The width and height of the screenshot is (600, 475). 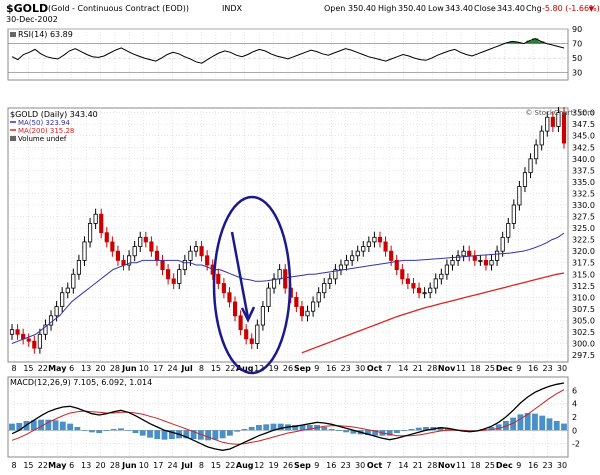 What do you see at coordinates (436, 8) in the screenshot?
I see `low-label: Low` at bounding box center [436, 8].